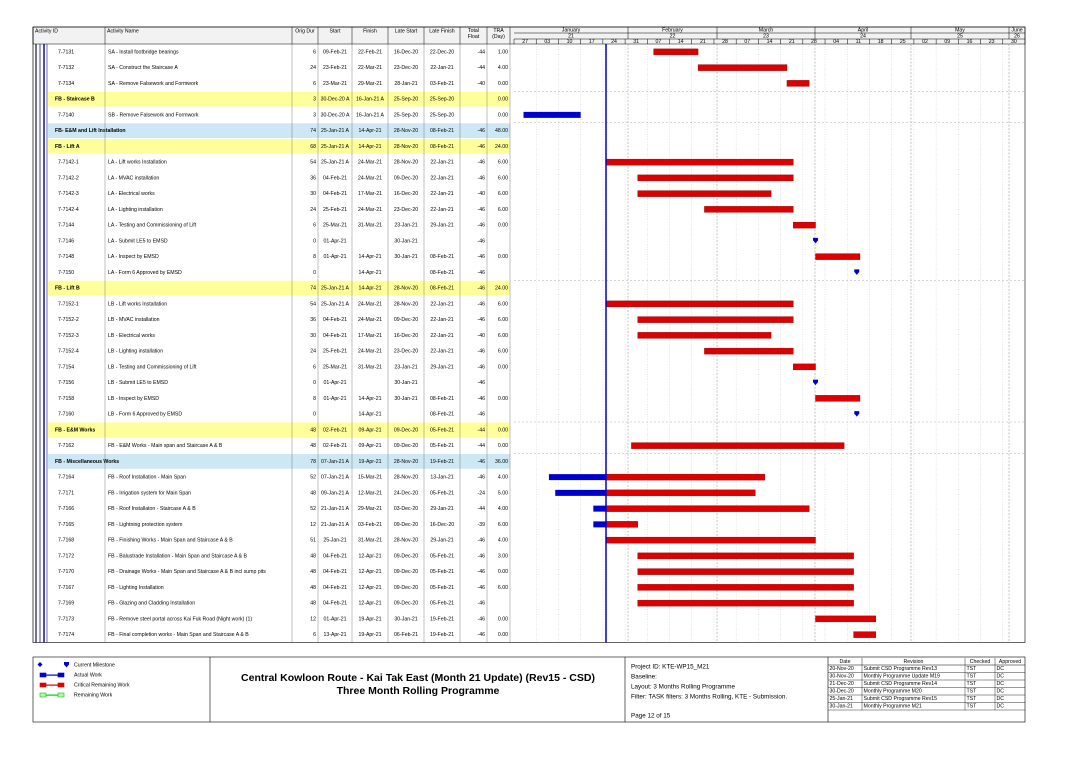 The height and width of the screenshot is (768, 1086). I want to click on cell-late-start: 09-Dec-20, so click(406, 525).